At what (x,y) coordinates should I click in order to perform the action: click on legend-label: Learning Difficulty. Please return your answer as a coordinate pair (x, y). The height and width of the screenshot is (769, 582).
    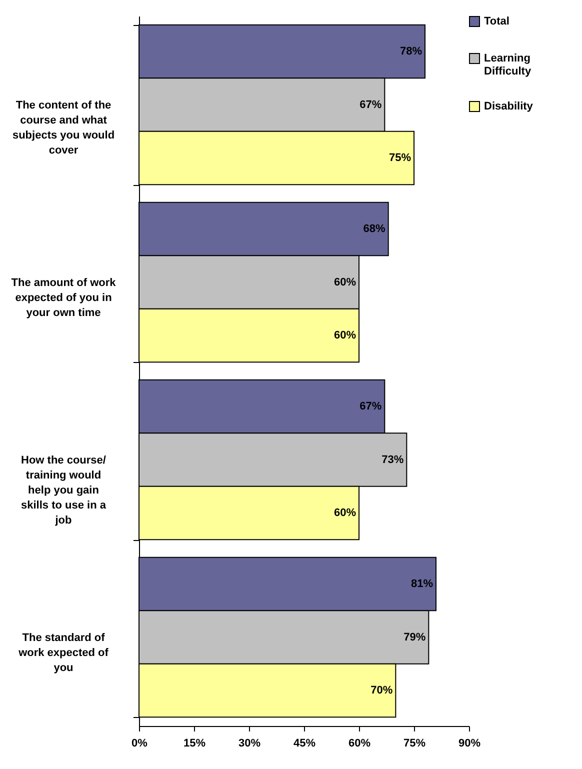
    Looking at the image, I should click on (508, 65).